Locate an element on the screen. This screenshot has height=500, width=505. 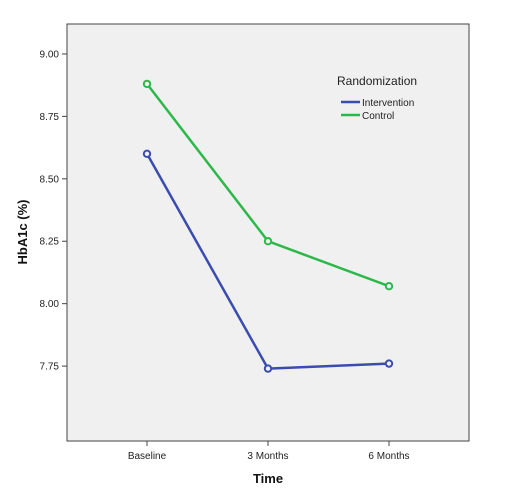
y-tick-label: 8.50 is located at coordinates (50, 179).